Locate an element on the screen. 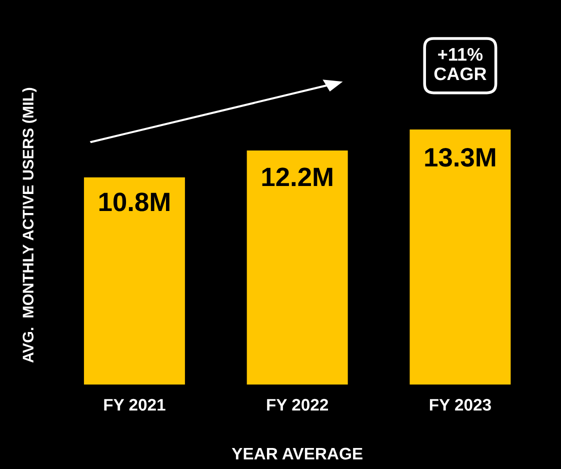  y-axis-title: AVG. MONTHLY ACTIVE USERS (MIL) is located at coordinates (29, 225).